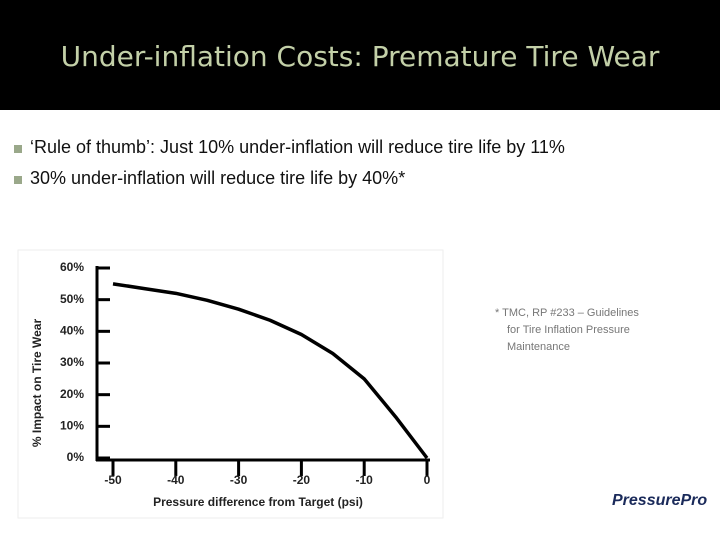  I want to click on x-tick-label: -10, so click(365, 480).